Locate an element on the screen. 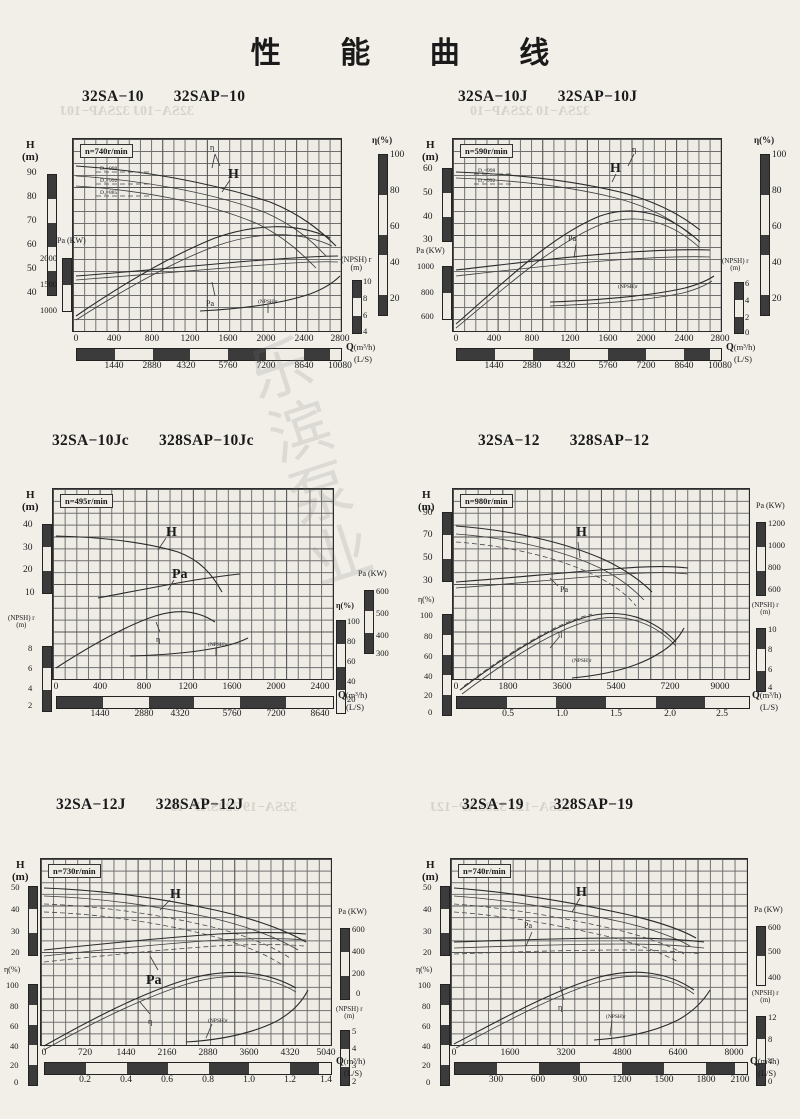 The height and width of the screenshot is (1119, 800). speed-annotation: n=980r/min is located at coordinates (486, 501).